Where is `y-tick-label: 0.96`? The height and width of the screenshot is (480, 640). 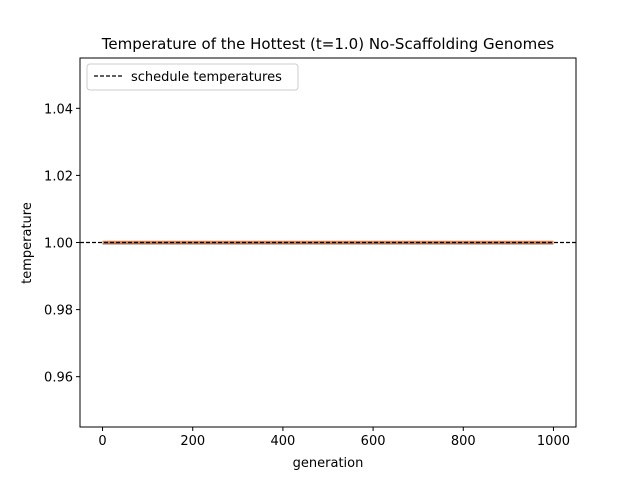 y-tick-label: 0.96 is located at coordinates (58, 378).